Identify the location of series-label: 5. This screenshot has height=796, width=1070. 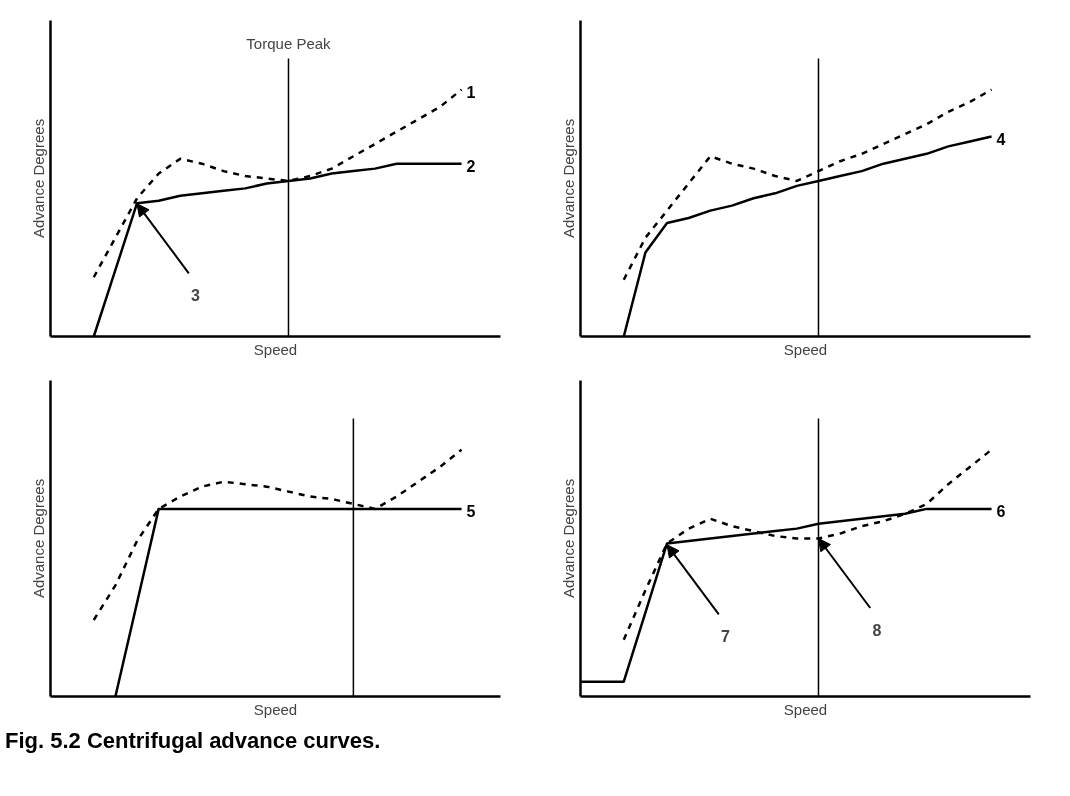
(471, 511).